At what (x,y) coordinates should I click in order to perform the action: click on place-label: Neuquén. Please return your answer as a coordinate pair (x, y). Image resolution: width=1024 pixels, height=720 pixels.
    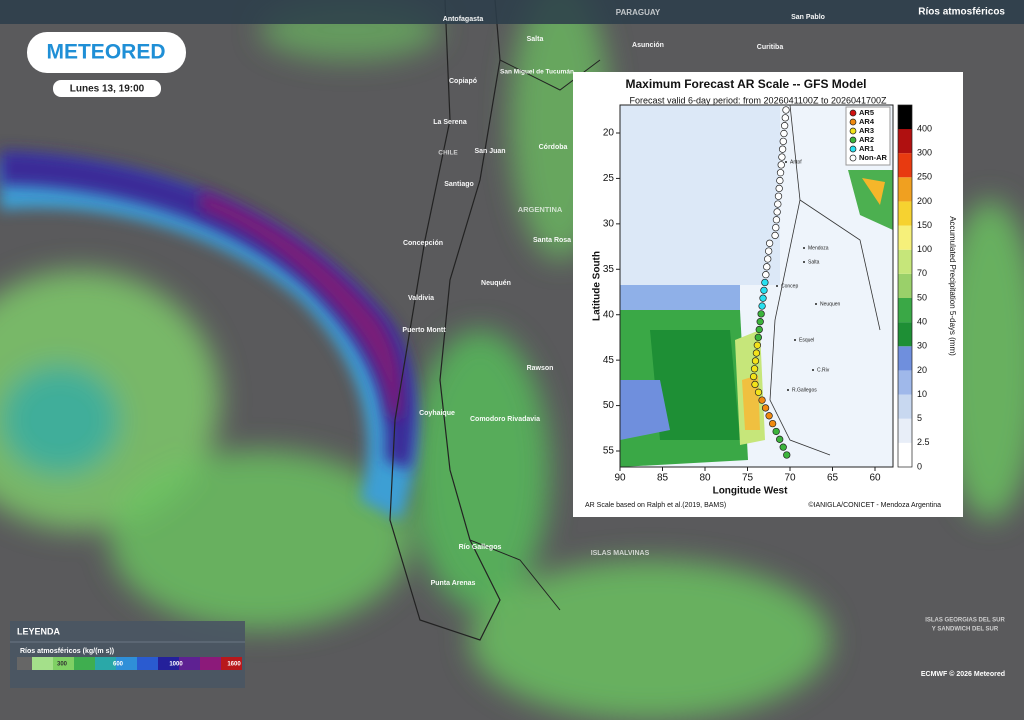
    Looking at the image, I should click on (496, 283).